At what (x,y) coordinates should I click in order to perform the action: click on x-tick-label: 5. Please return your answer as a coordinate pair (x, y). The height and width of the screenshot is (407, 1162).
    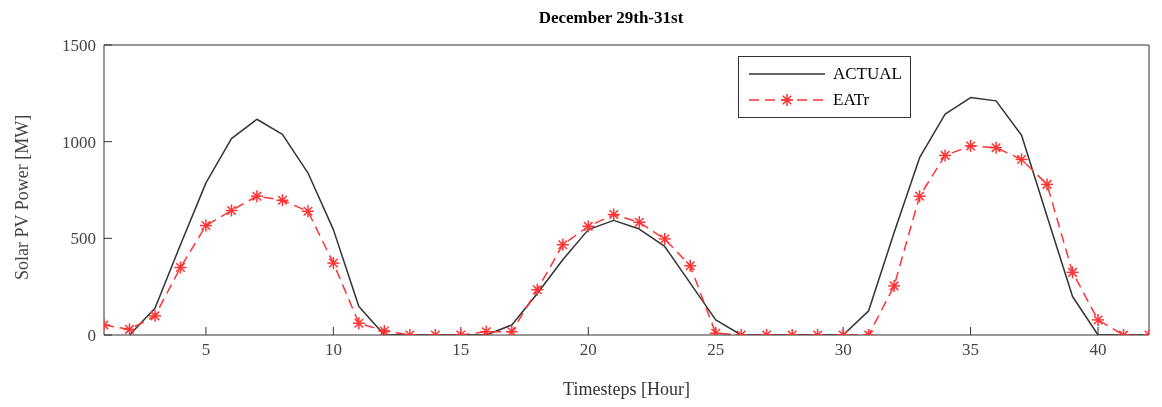
    Looking at the image, I should click on (206, 350).